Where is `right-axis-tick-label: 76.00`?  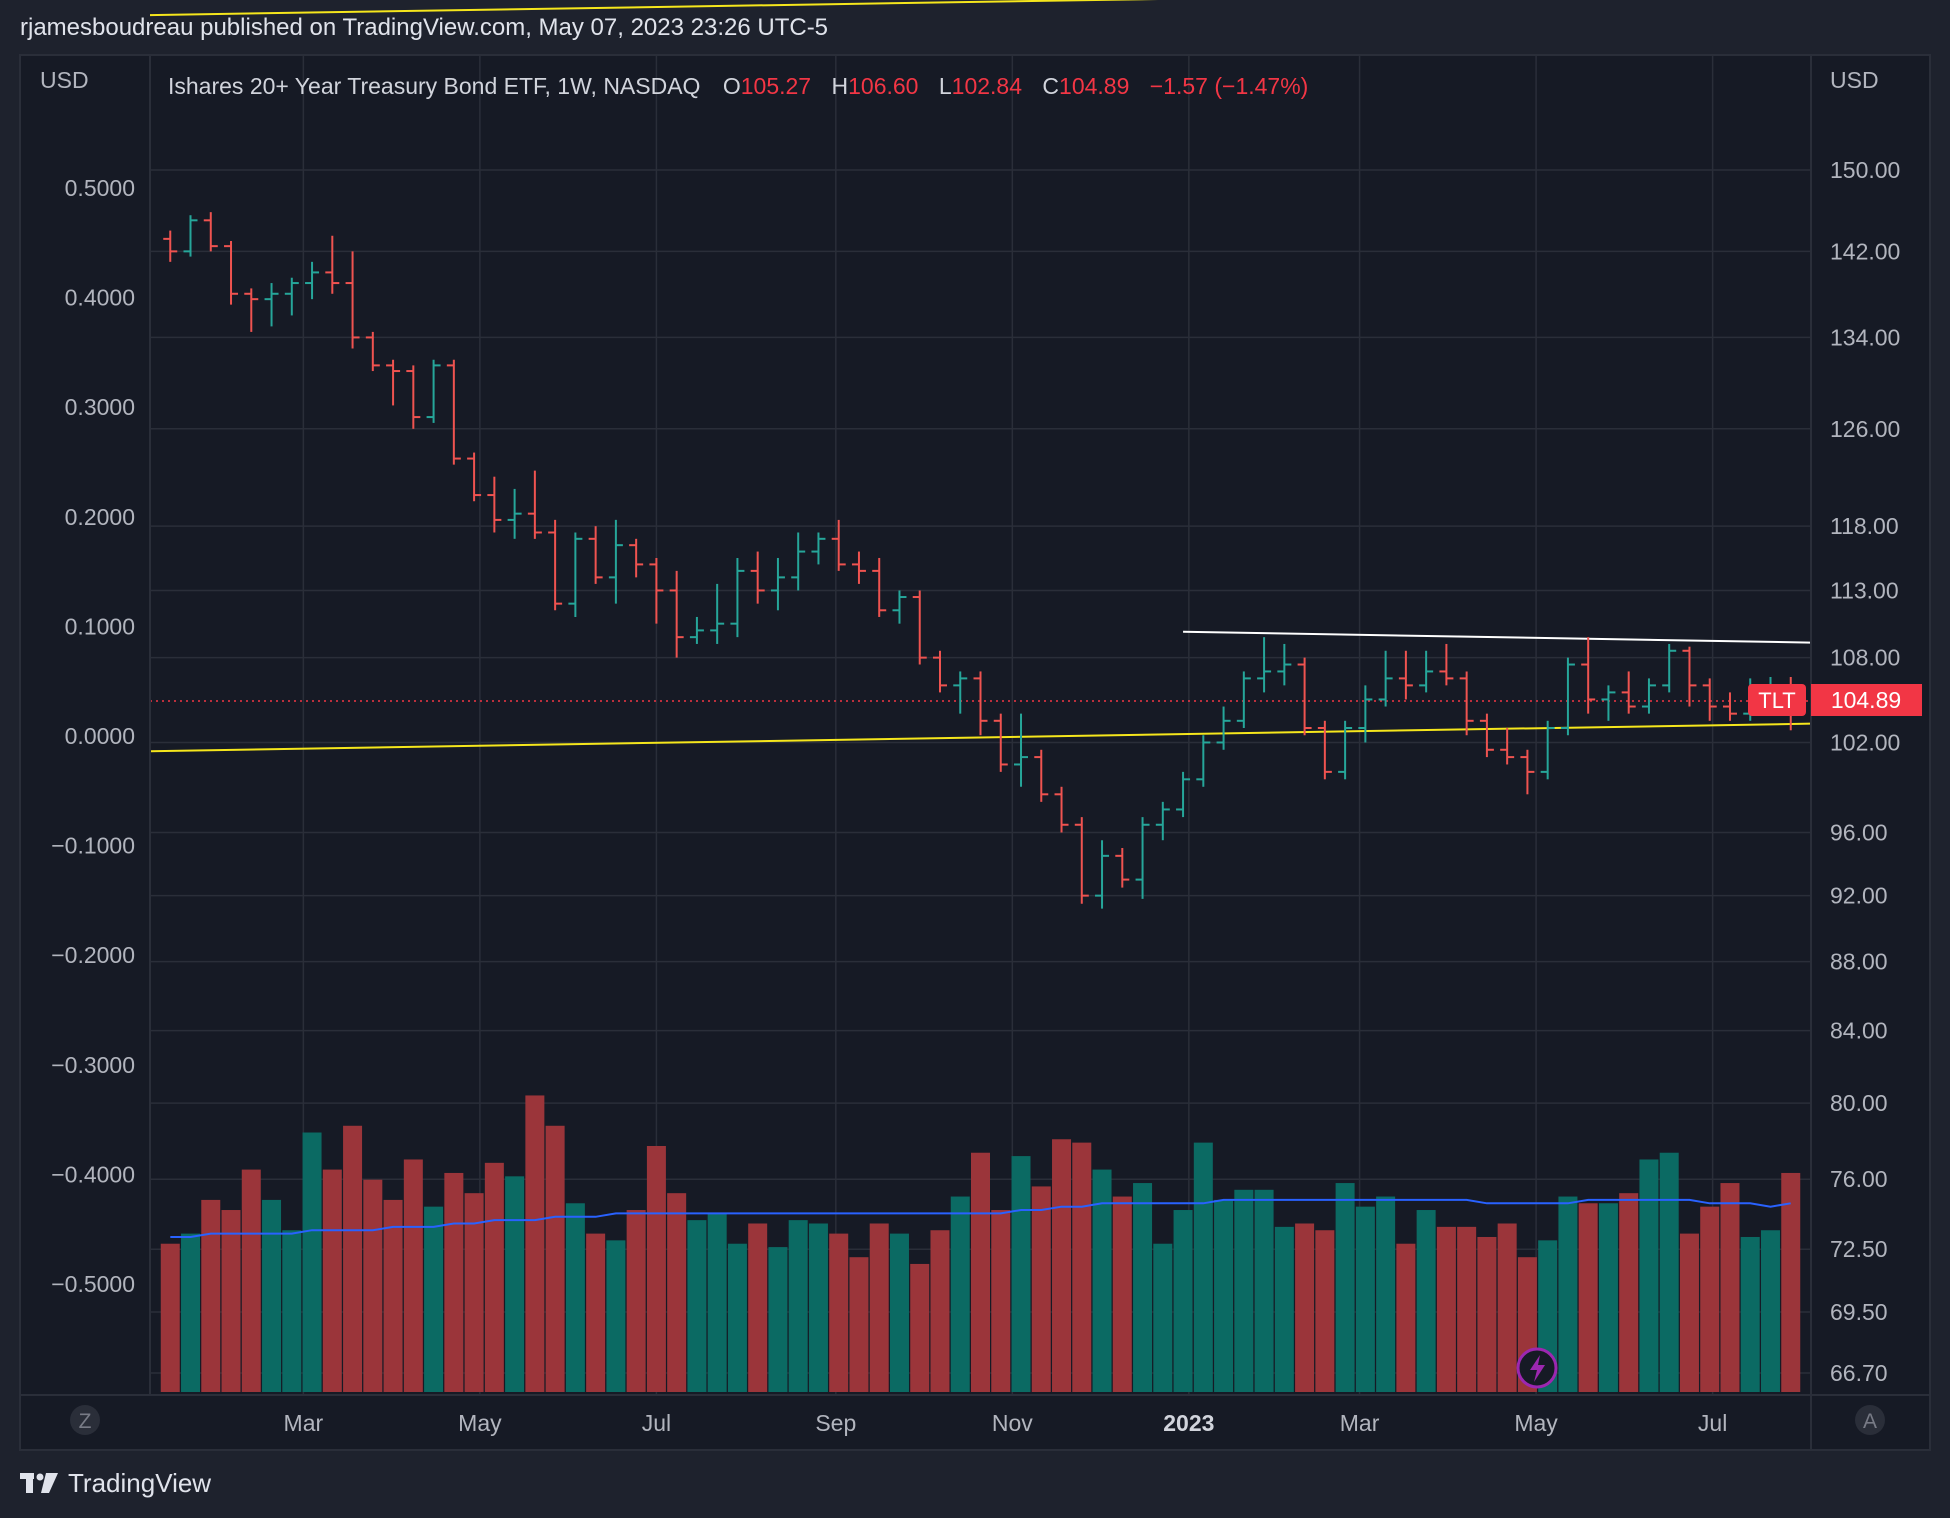 right-axis-tick-label: 76.00 is located at coordinates (1859, 1179).